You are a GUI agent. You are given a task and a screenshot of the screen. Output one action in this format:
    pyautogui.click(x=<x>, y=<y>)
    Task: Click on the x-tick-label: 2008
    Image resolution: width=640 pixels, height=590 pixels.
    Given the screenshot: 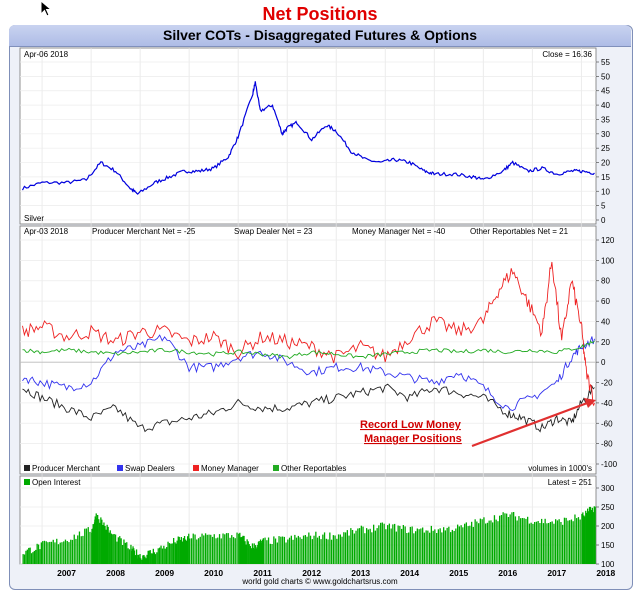 What is the action you would take?
    pyautogui.click(x=115, y=573)
    